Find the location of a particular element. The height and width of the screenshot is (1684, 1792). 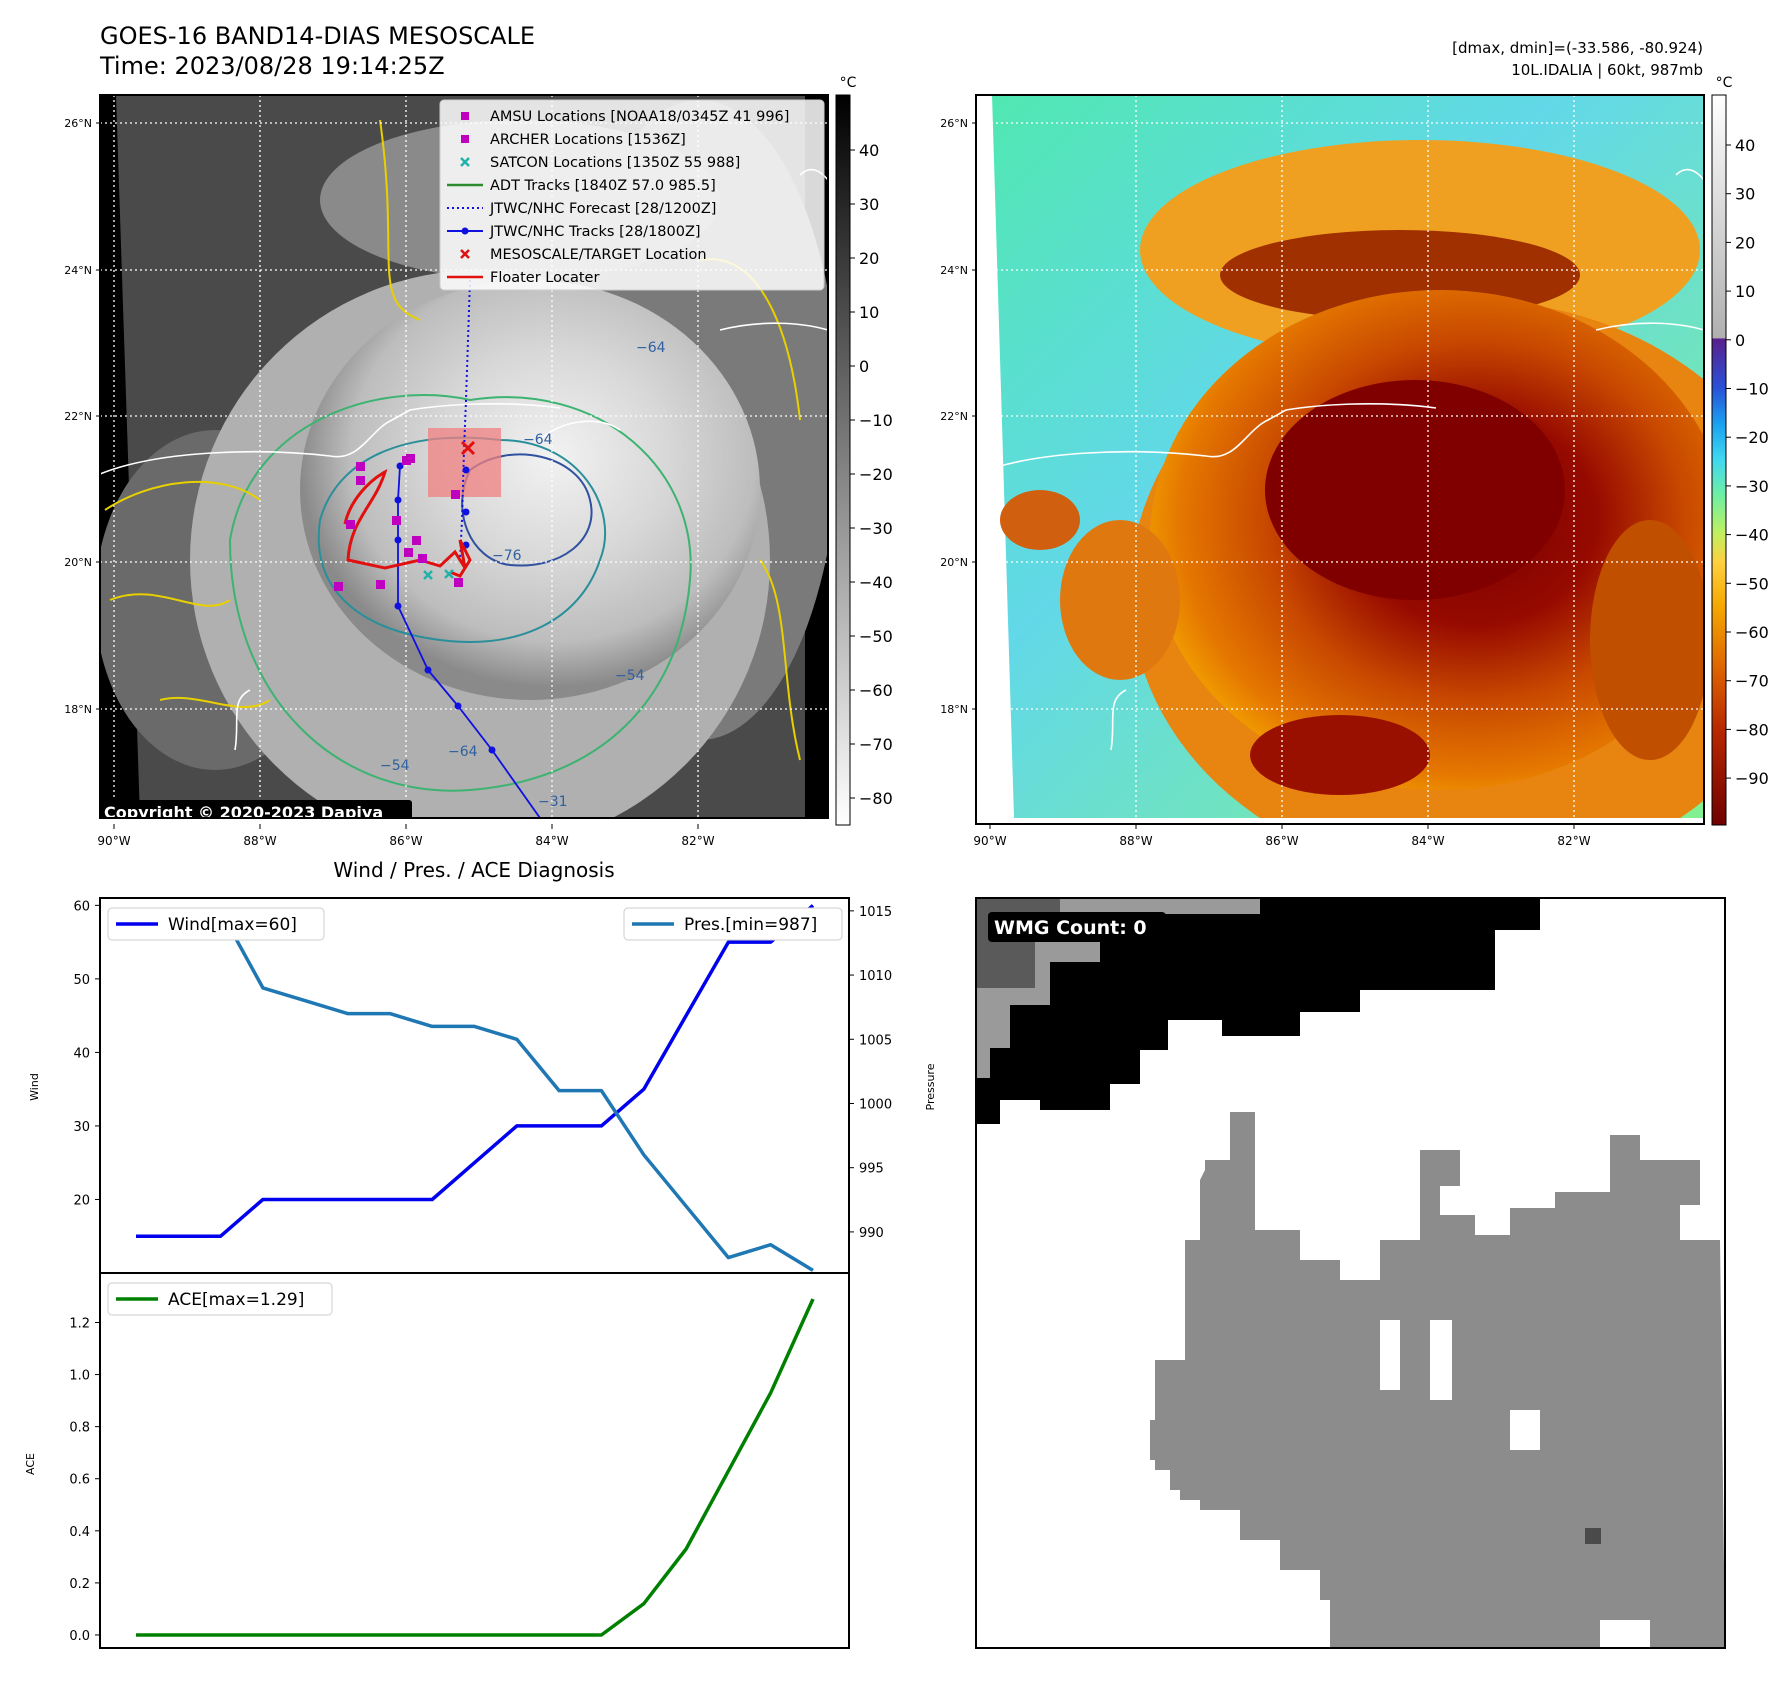

grayscale-lat-labels: 26°N 24°N 22°N 20°N 18°N is located at coordinates (82, 416).